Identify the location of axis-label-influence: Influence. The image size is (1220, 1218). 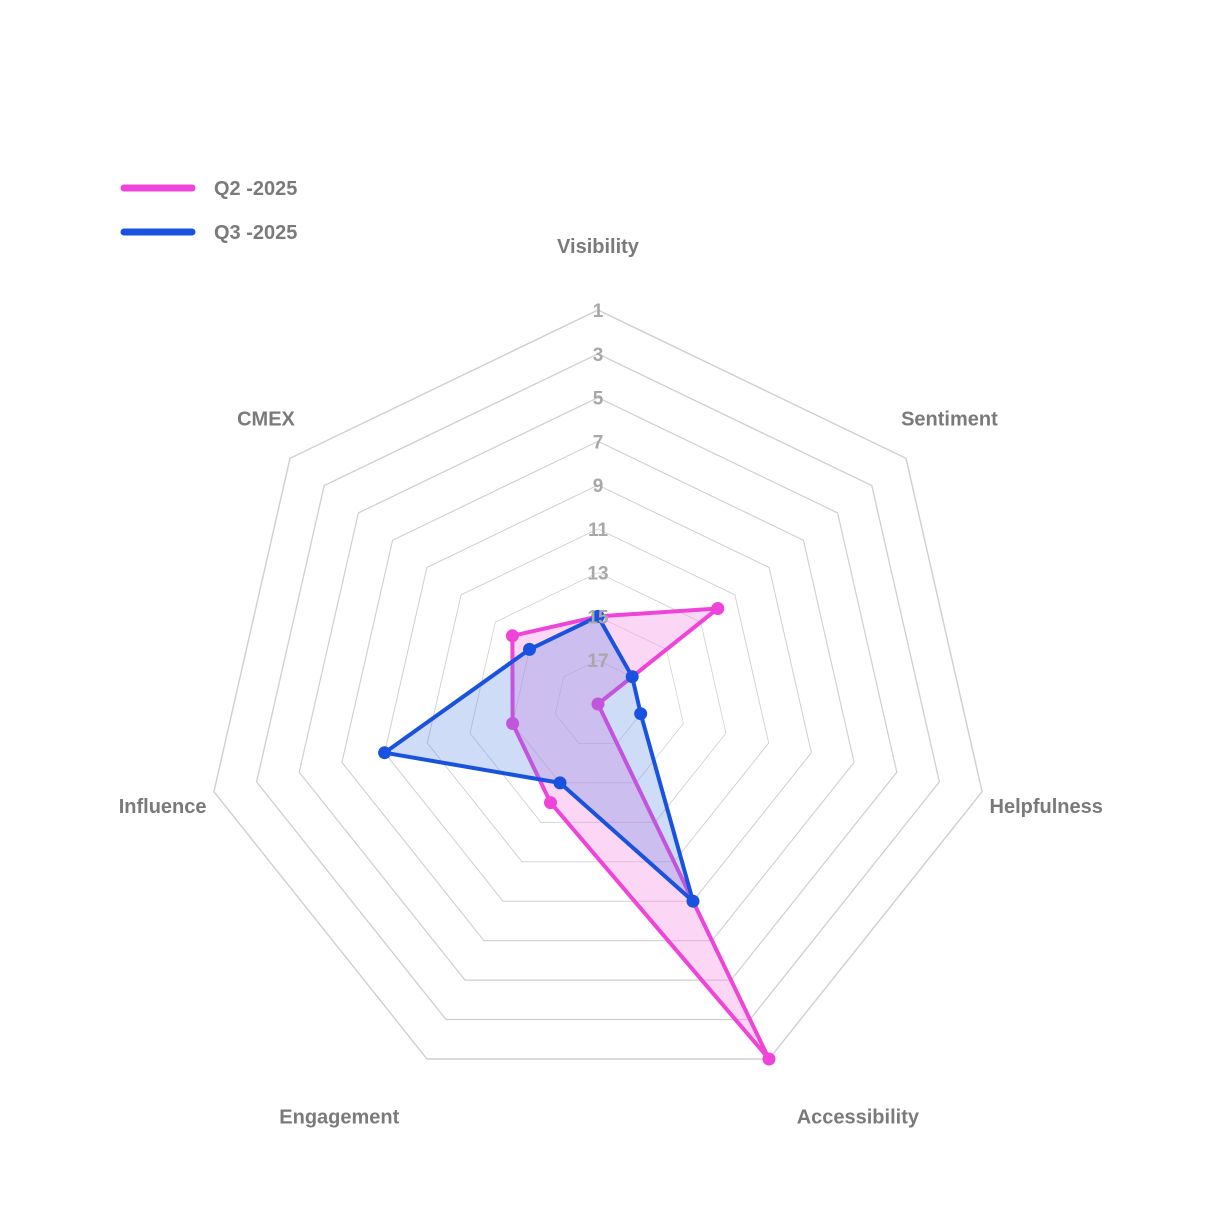
(163, 807).